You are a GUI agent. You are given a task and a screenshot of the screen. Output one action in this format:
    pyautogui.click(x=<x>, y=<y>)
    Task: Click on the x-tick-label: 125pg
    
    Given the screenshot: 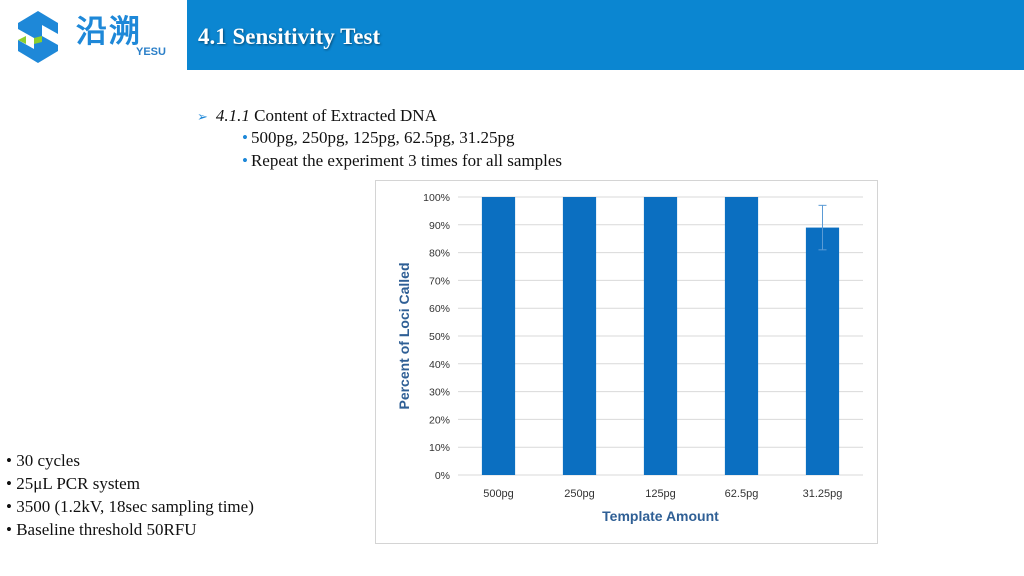 What is the action you would take?
    pyautogui.click(x=660, y=494)
    